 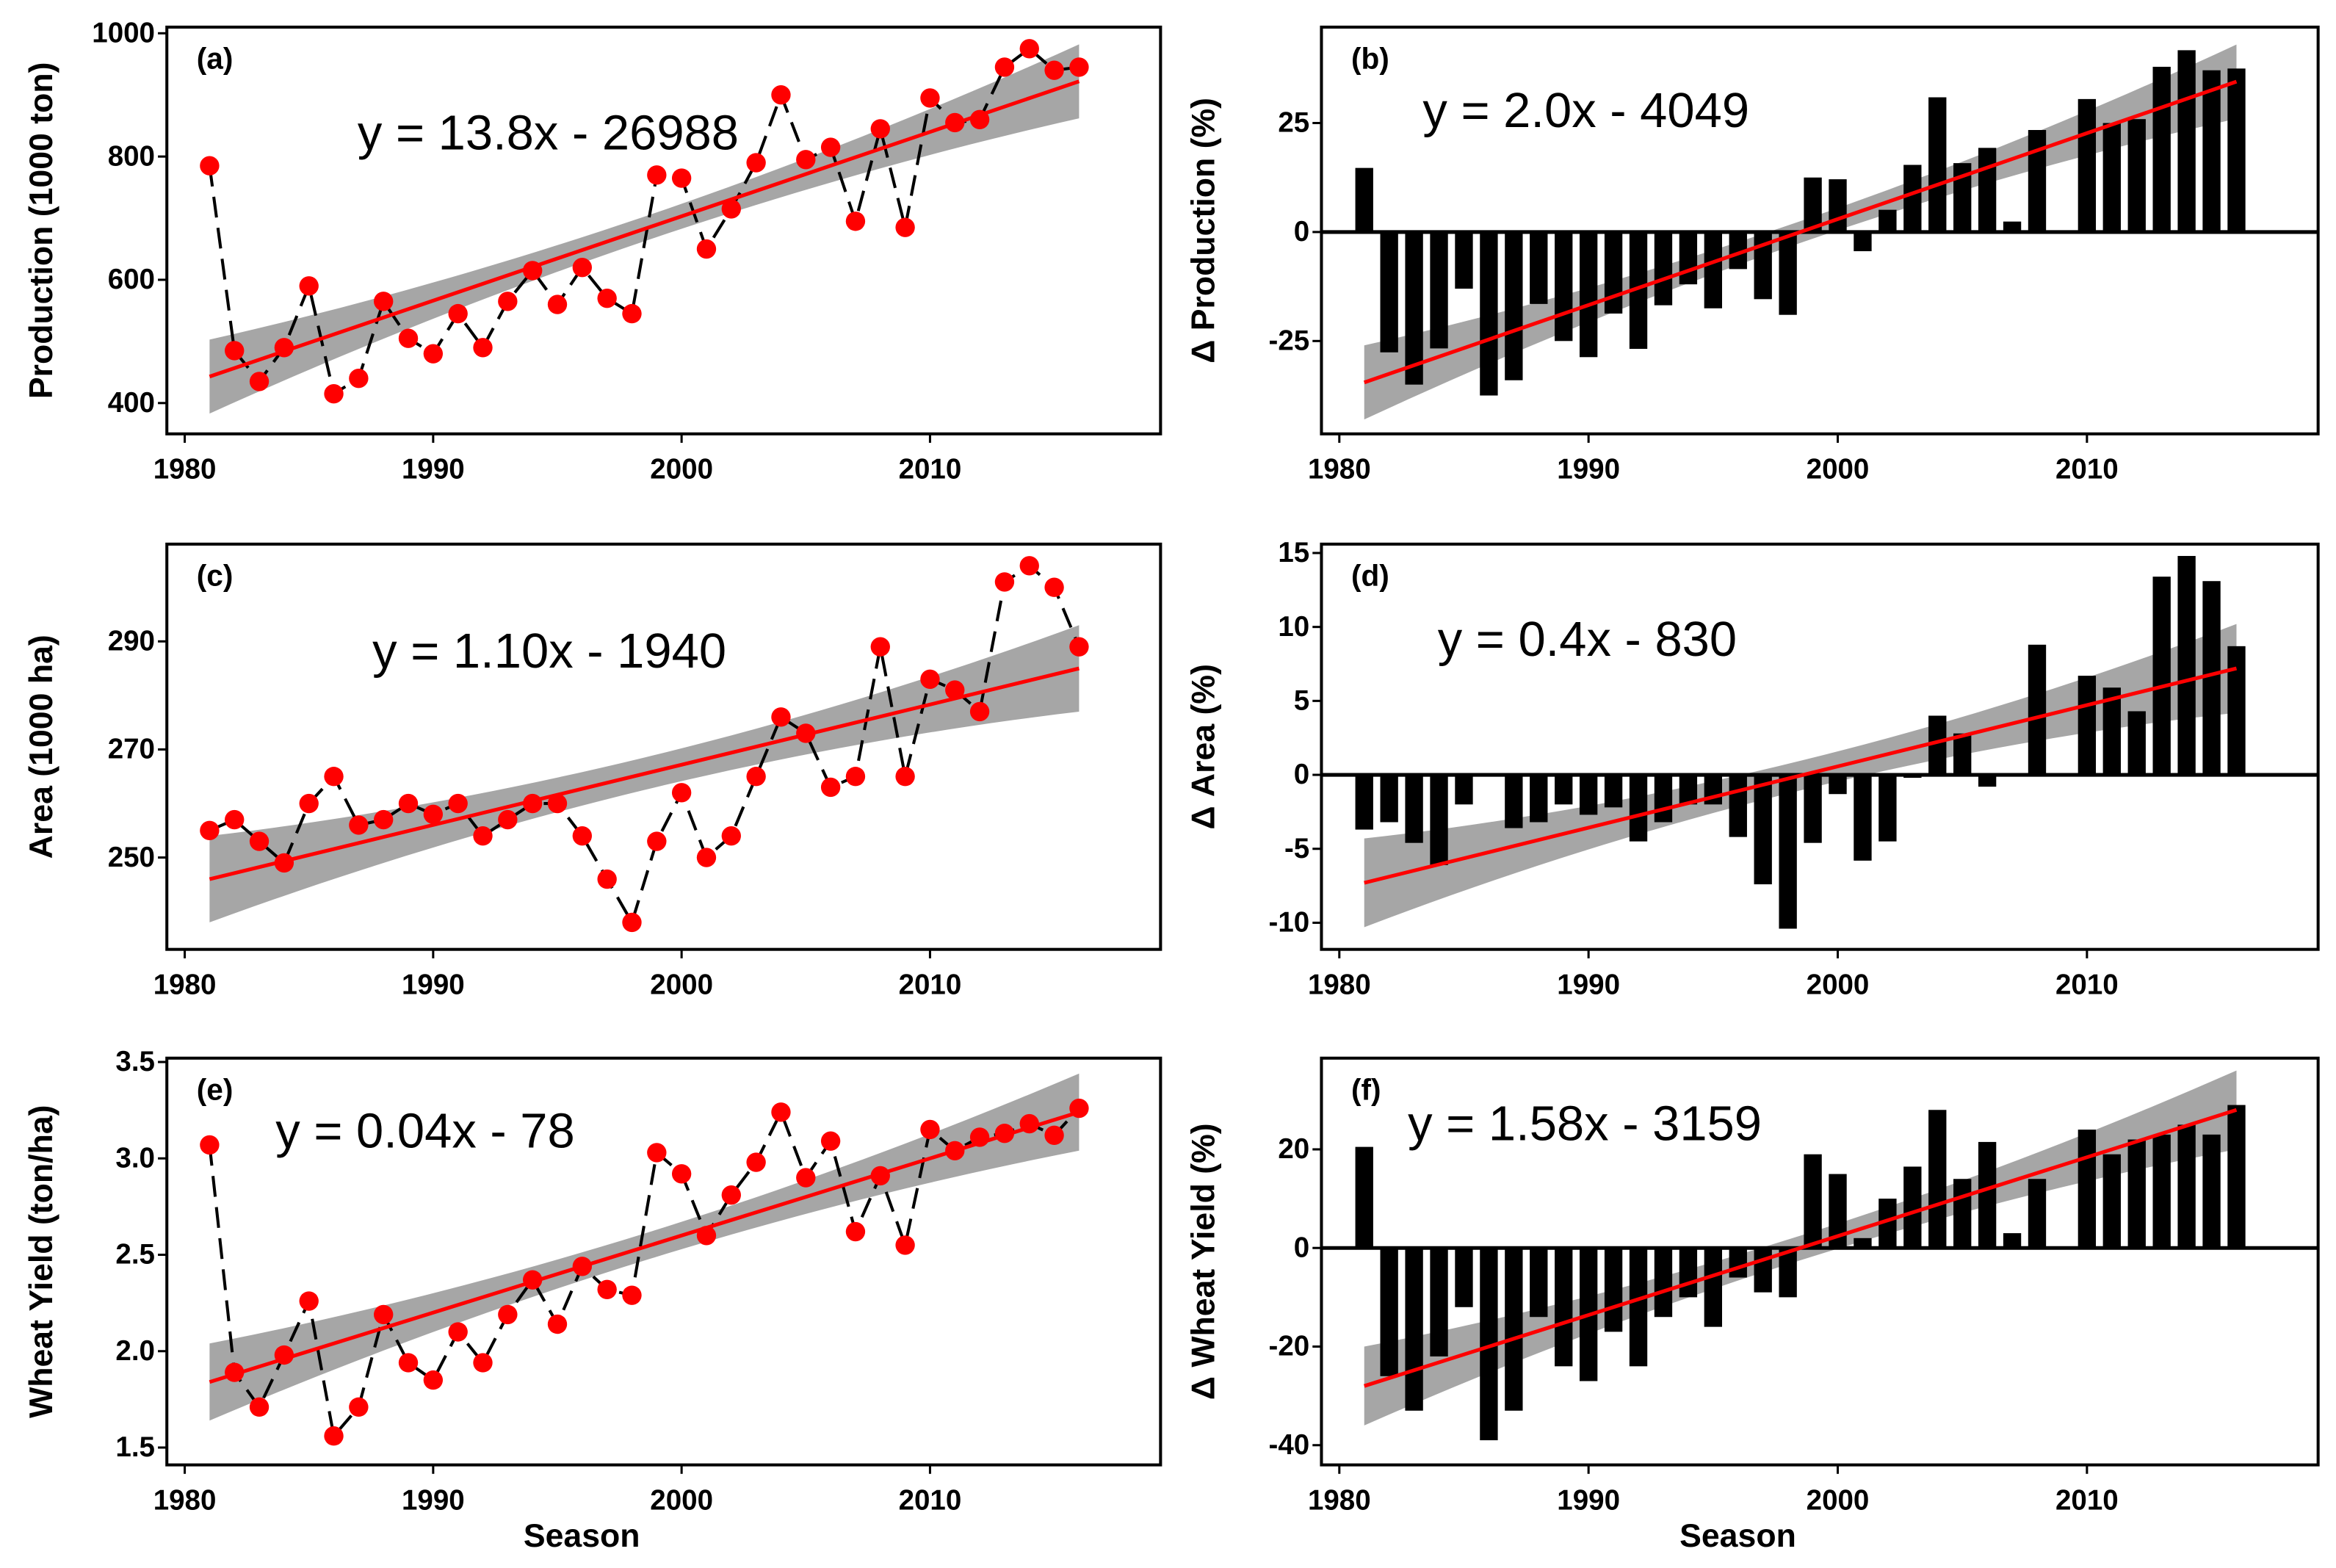 I want to click on point-1992, so click(x=483, y=835).